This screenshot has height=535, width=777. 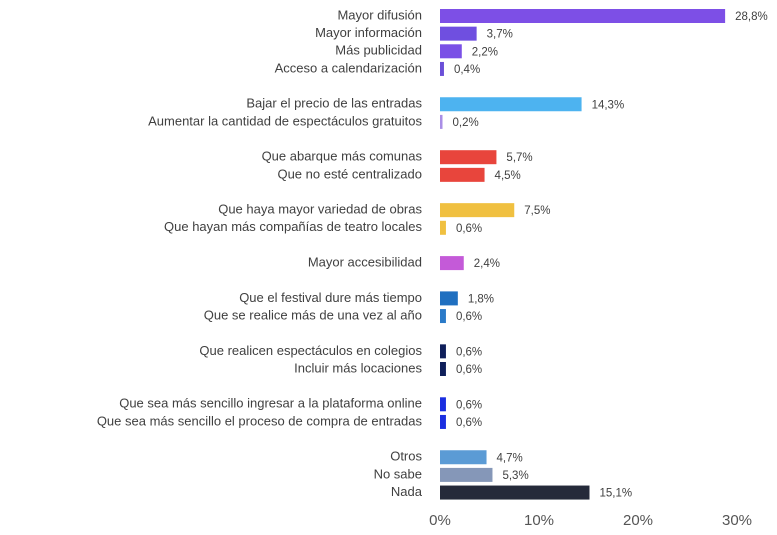 What do you see at coordinates (608, 105) in the screenshot?
I see `value-label: 14,3%` at bounding box center [608, 105].